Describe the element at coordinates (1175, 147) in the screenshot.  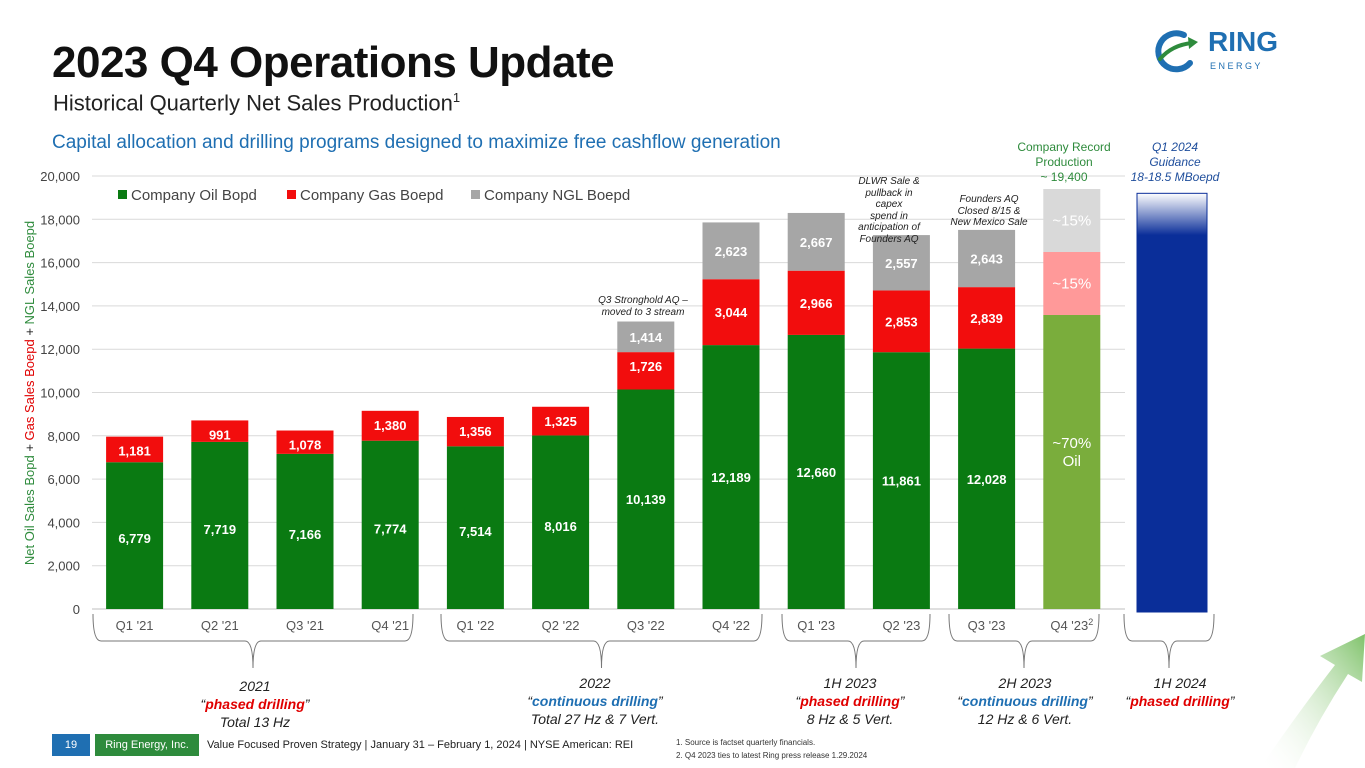
I see `guidance-line: Q1 2024` at that location.